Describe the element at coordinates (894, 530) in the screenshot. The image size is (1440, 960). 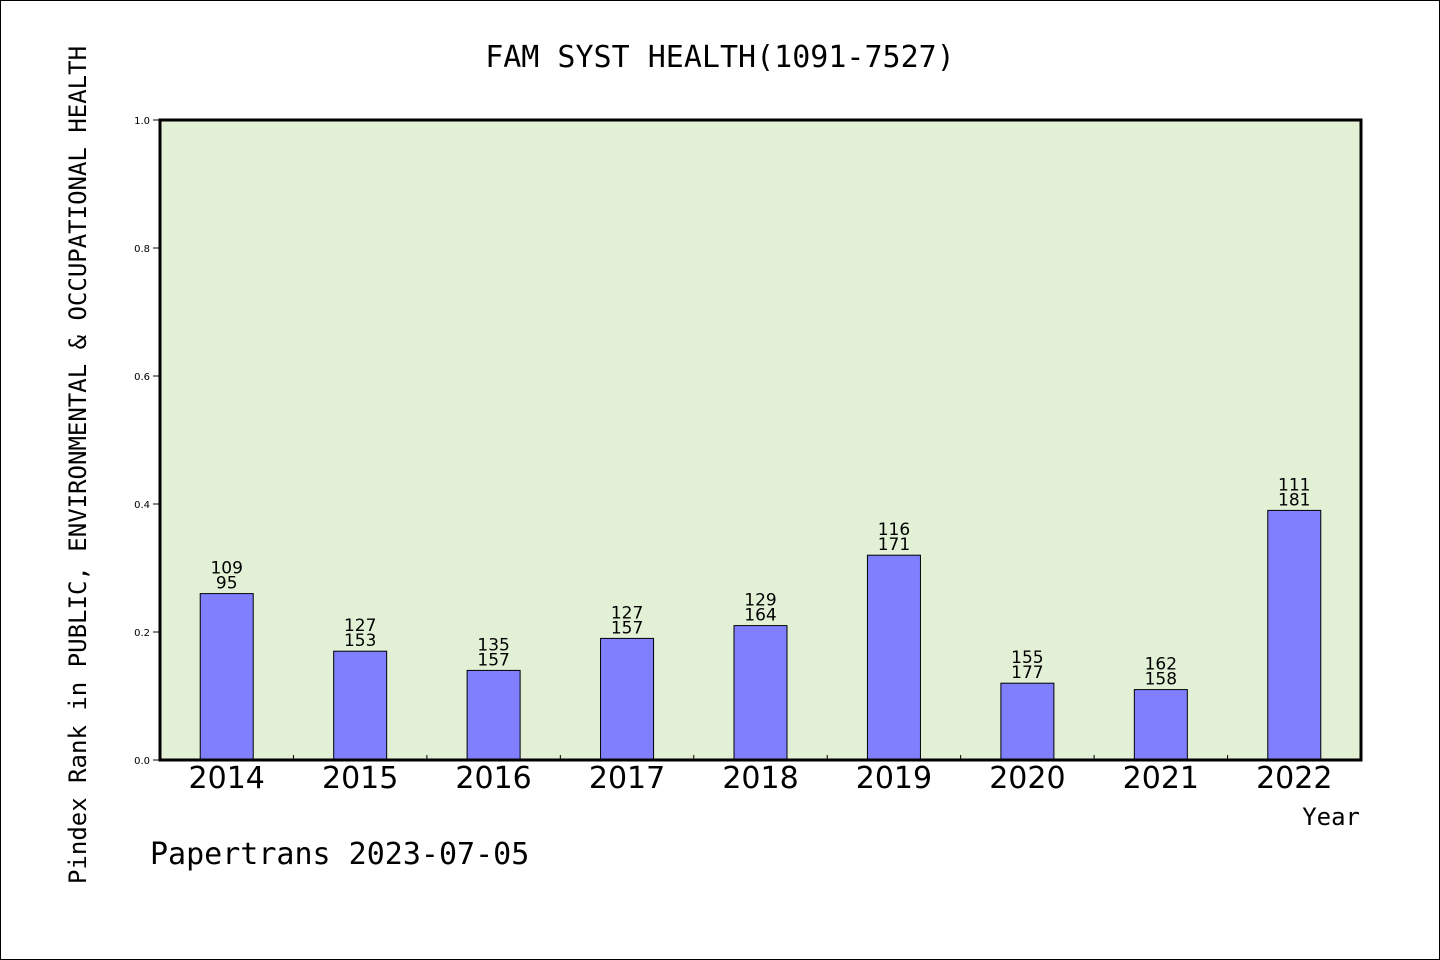
I see `data-label-top: 116` at that location.